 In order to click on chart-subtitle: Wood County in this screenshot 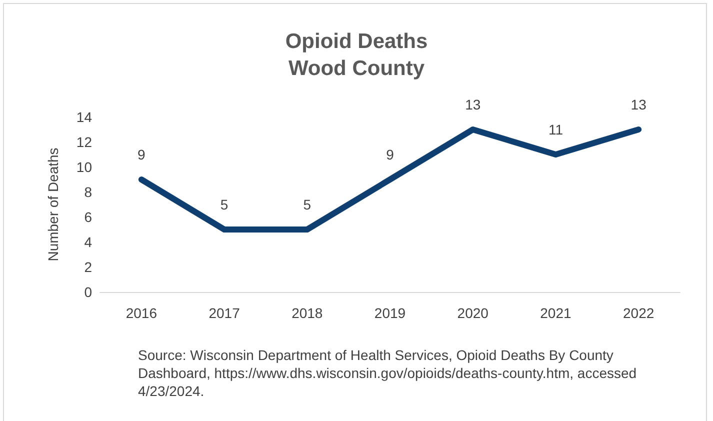, I will do `click(356, 68)`.